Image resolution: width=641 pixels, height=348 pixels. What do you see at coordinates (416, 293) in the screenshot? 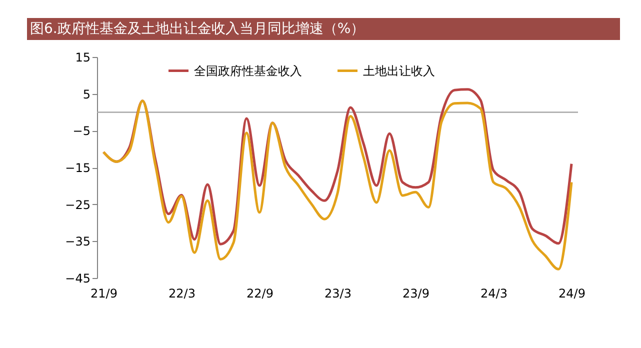
I see `x-tick-label: 23/9` at bounding box center [416, 293].